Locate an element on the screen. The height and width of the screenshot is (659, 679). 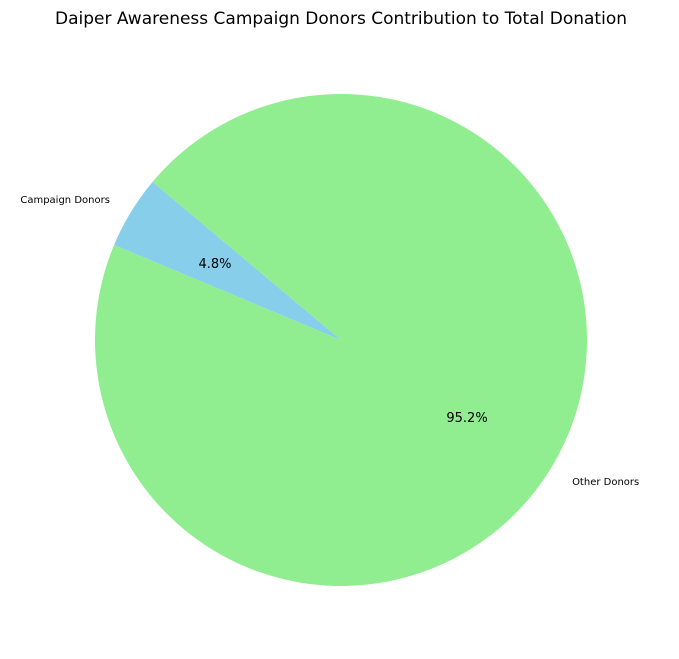
pie-slice-label: Other Donors is located at coordinates (605, 482).